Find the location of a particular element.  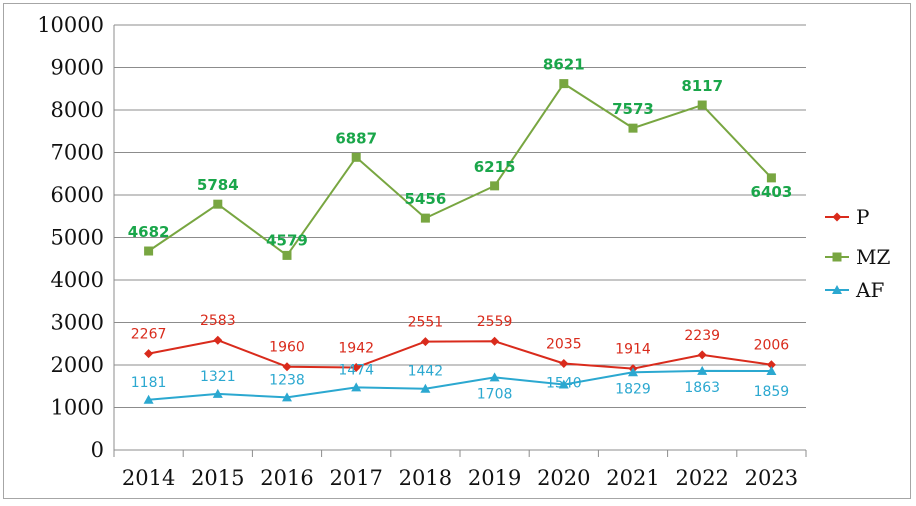

x-tick-label: 2014 is located at coordinates (148, 478).